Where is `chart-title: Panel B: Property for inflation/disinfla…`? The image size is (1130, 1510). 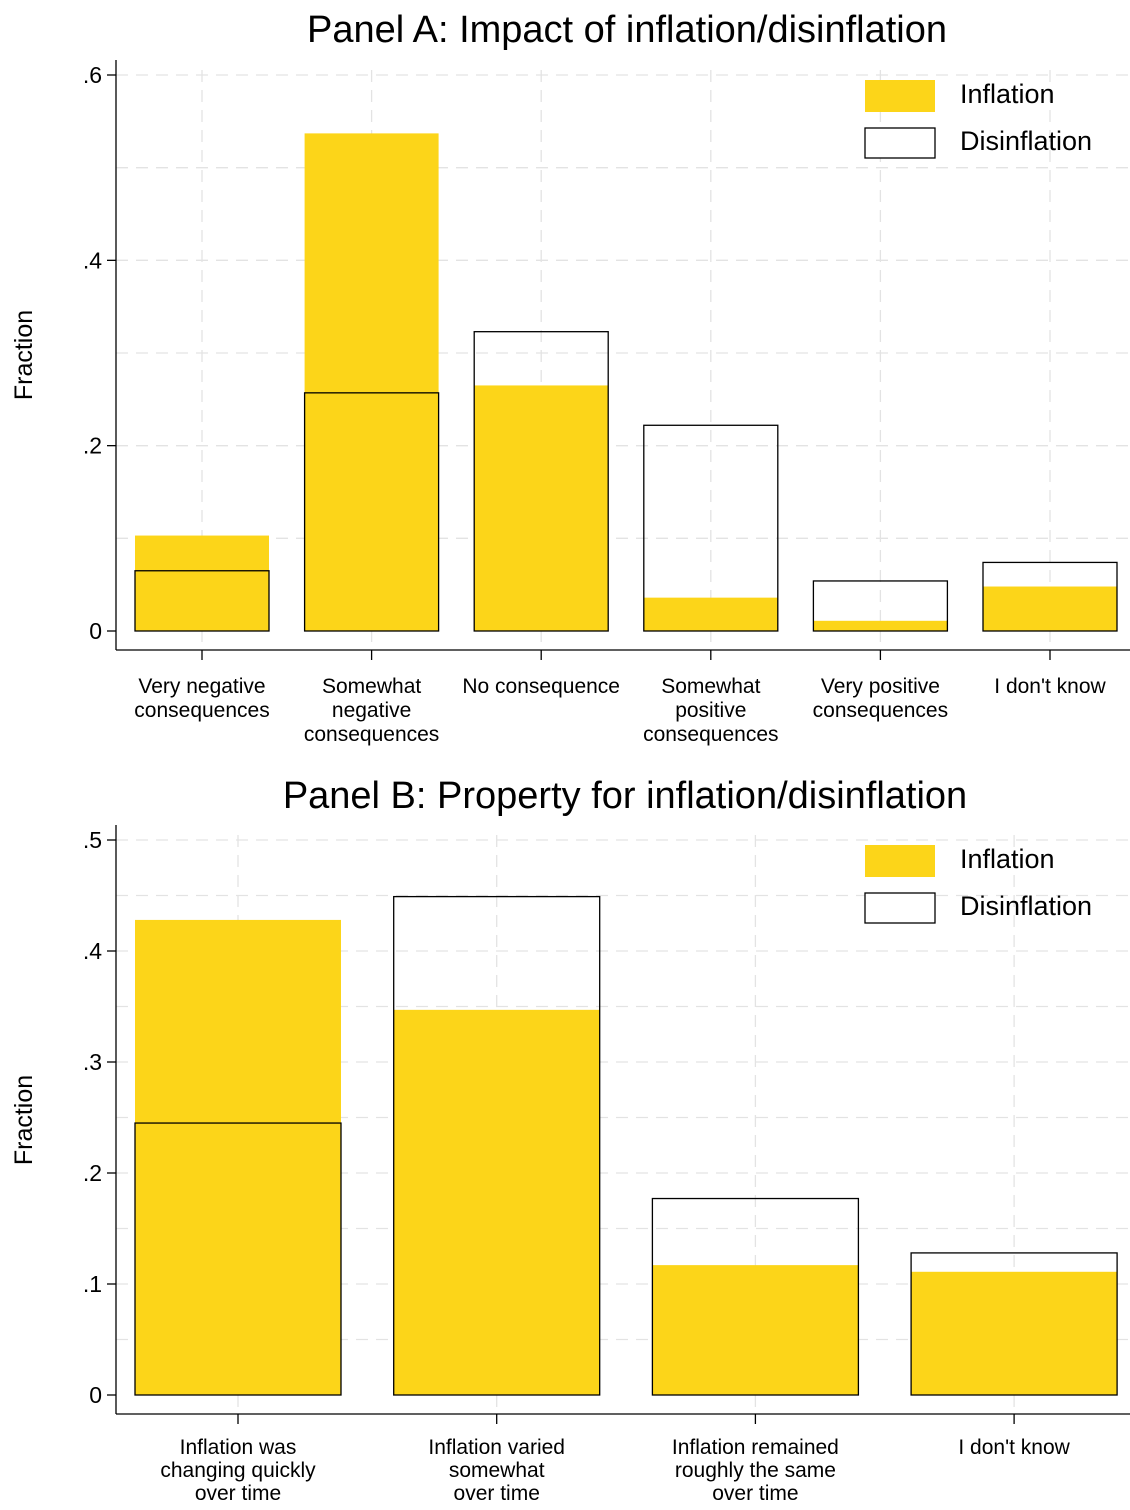 chart-title: Panel B: Property for inflation/disinfla… is located at coordinates (625, 796).